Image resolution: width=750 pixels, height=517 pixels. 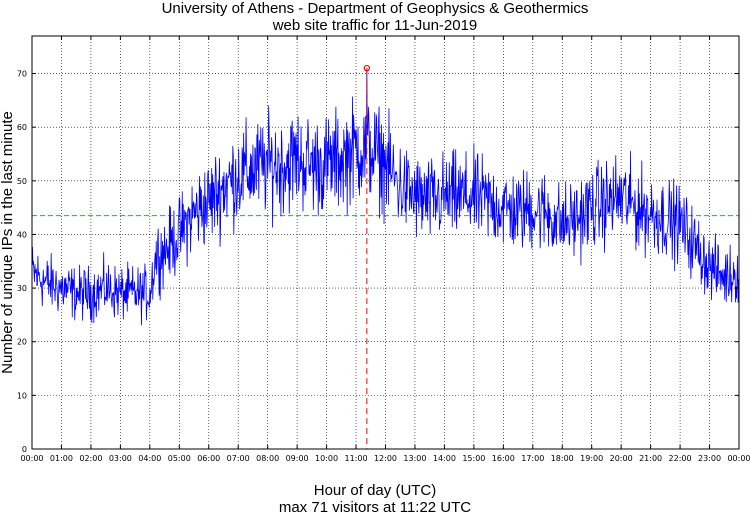 What do you see at coordinates (375, 25) in the screenshot?
I see `chart-subtitle: web site traffic for 11-Jun-2019` at bounding box center [375, 25].